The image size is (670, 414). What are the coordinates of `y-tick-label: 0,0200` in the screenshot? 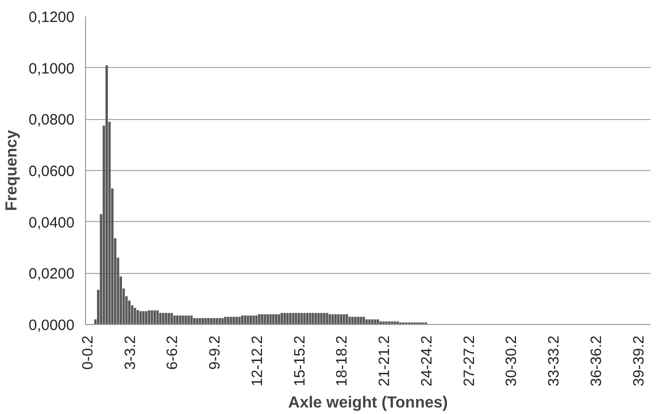 It's located at (51, 274).